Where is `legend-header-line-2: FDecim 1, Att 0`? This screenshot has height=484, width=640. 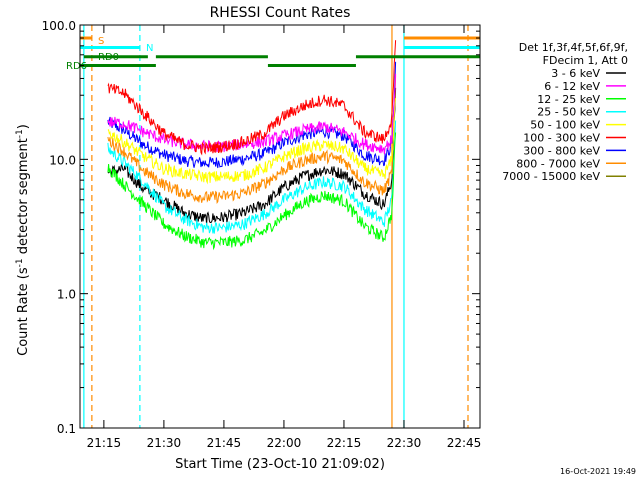
legend-header-line-2: FDecim 1, Att 0 is located at coordinates (585, 60).